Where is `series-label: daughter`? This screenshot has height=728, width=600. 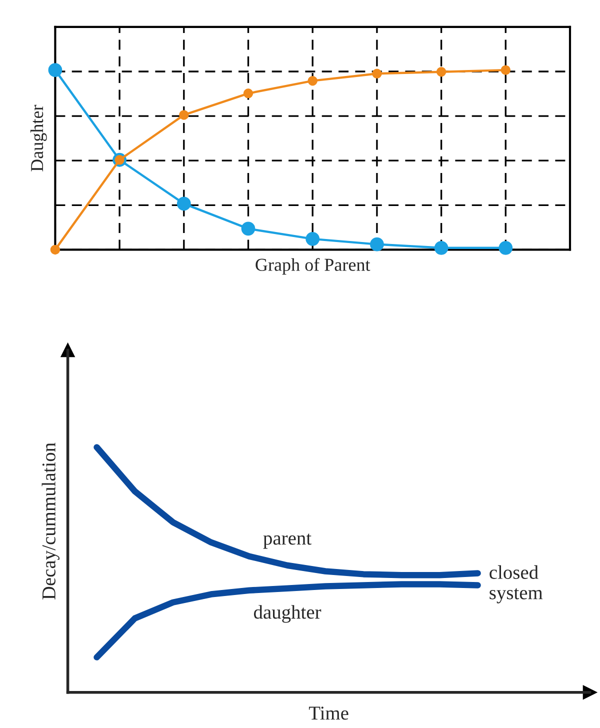
series-label: daughter is located at coordinates (288, 614).